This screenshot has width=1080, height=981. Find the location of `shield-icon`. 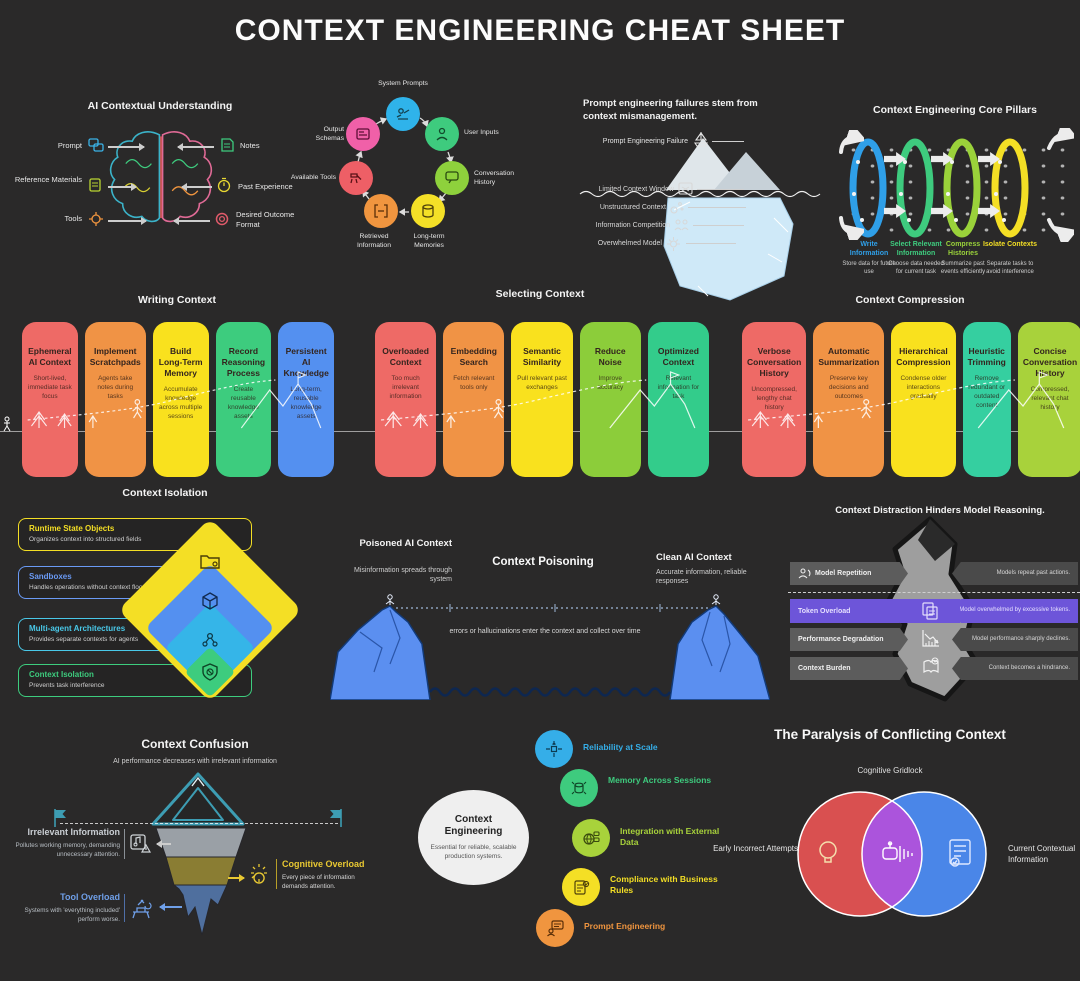

shield-icon is located at coordinates (210, 672).